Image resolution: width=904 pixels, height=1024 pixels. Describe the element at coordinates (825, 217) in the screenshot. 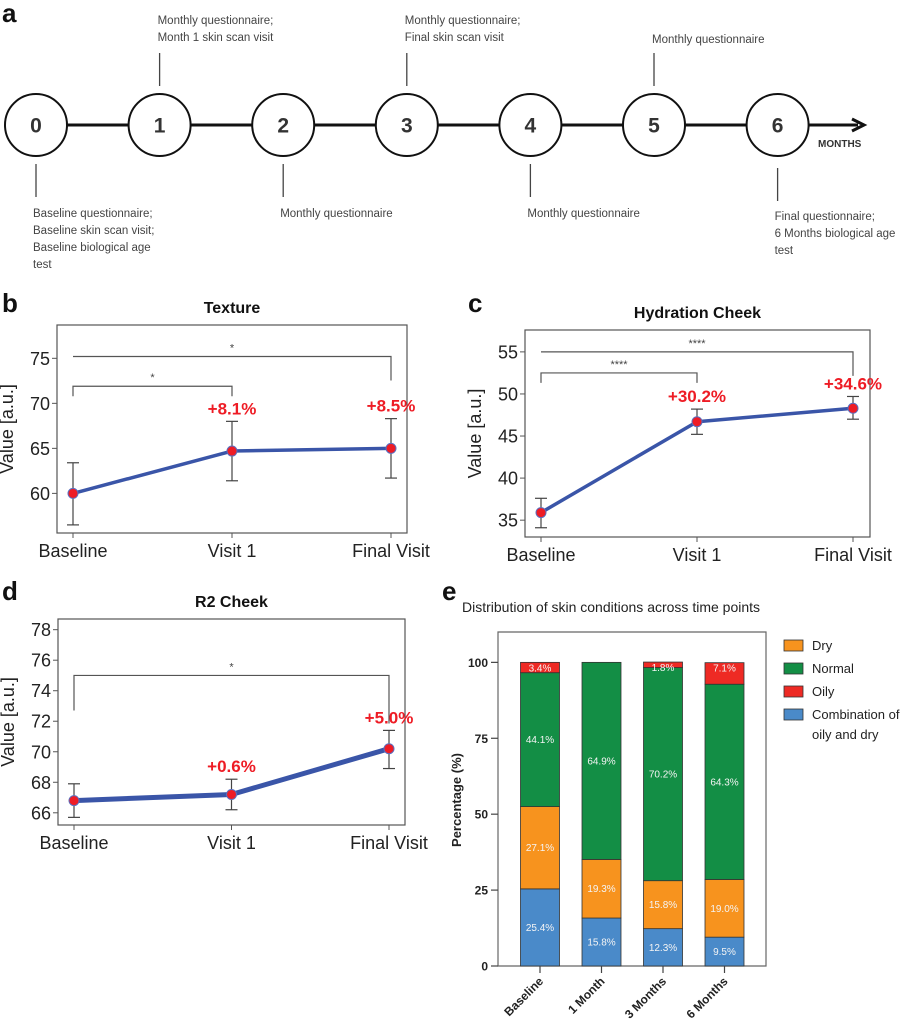

I see `timeline-note-line: Final questionnaire;` at that location.